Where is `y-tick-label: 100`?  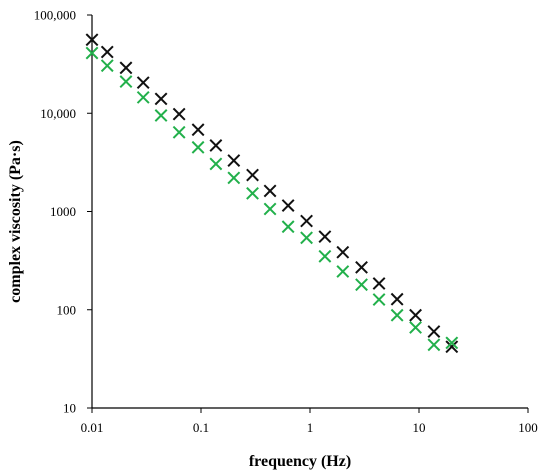
y-tick-label: 100 is located at coordinates (67, 309).